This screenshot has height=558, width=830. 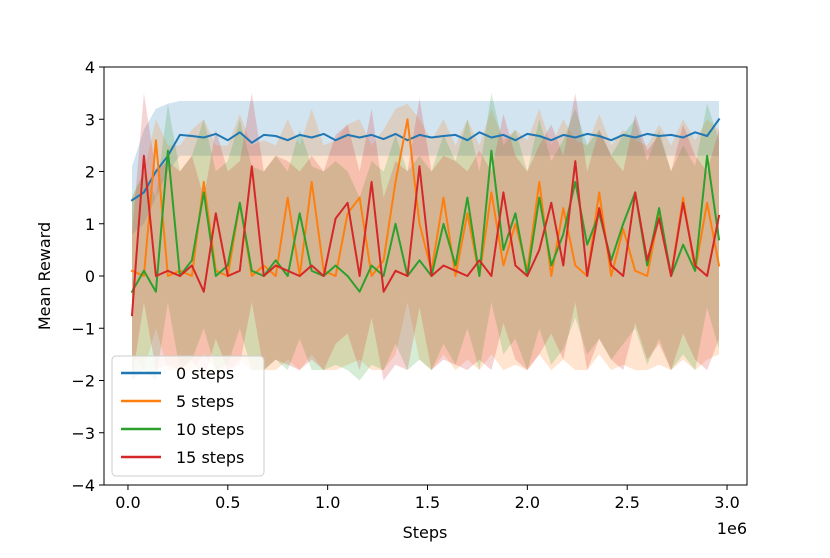 I want to click on y-tick-label: 0, so click(x=90, y=276).